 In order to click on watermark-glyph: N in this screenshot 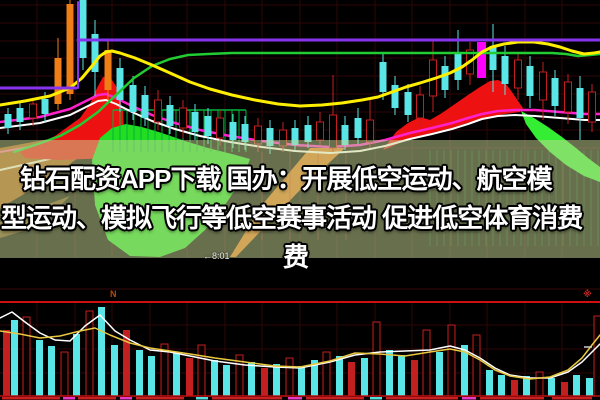, I will do `click(113, 294)`.